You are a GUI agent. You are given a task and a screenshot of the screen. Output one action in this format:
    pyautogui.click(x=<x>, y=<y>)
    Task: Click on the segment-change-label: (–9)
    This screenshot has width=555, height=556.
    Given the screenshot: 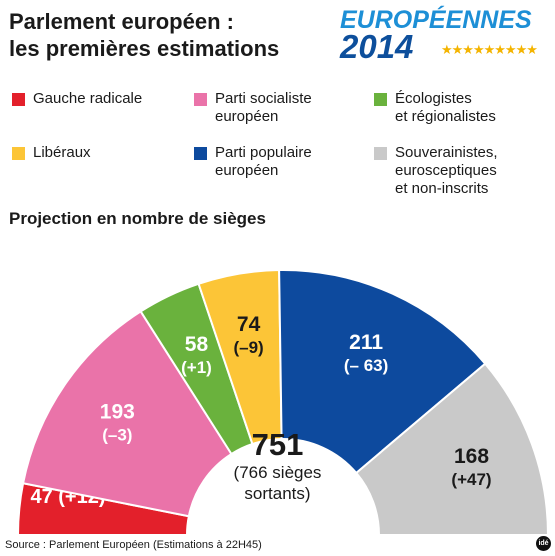 What is the action you would take?
    pyautogui.click(x=248, y=347)
    